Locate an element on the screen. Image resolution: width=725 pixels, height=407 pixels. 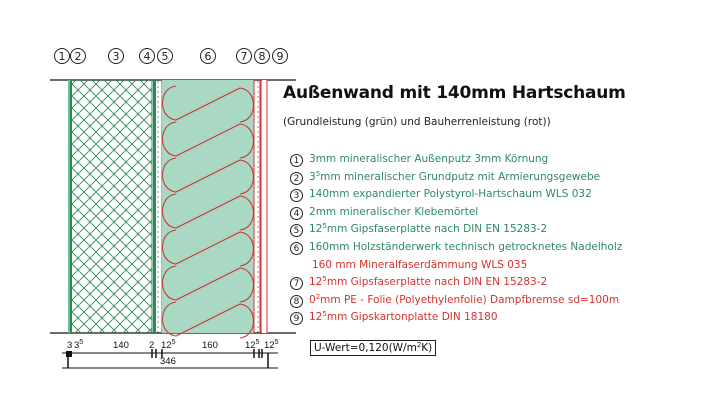
layer-9-gypsum-board is located at coordinates (265, 206).